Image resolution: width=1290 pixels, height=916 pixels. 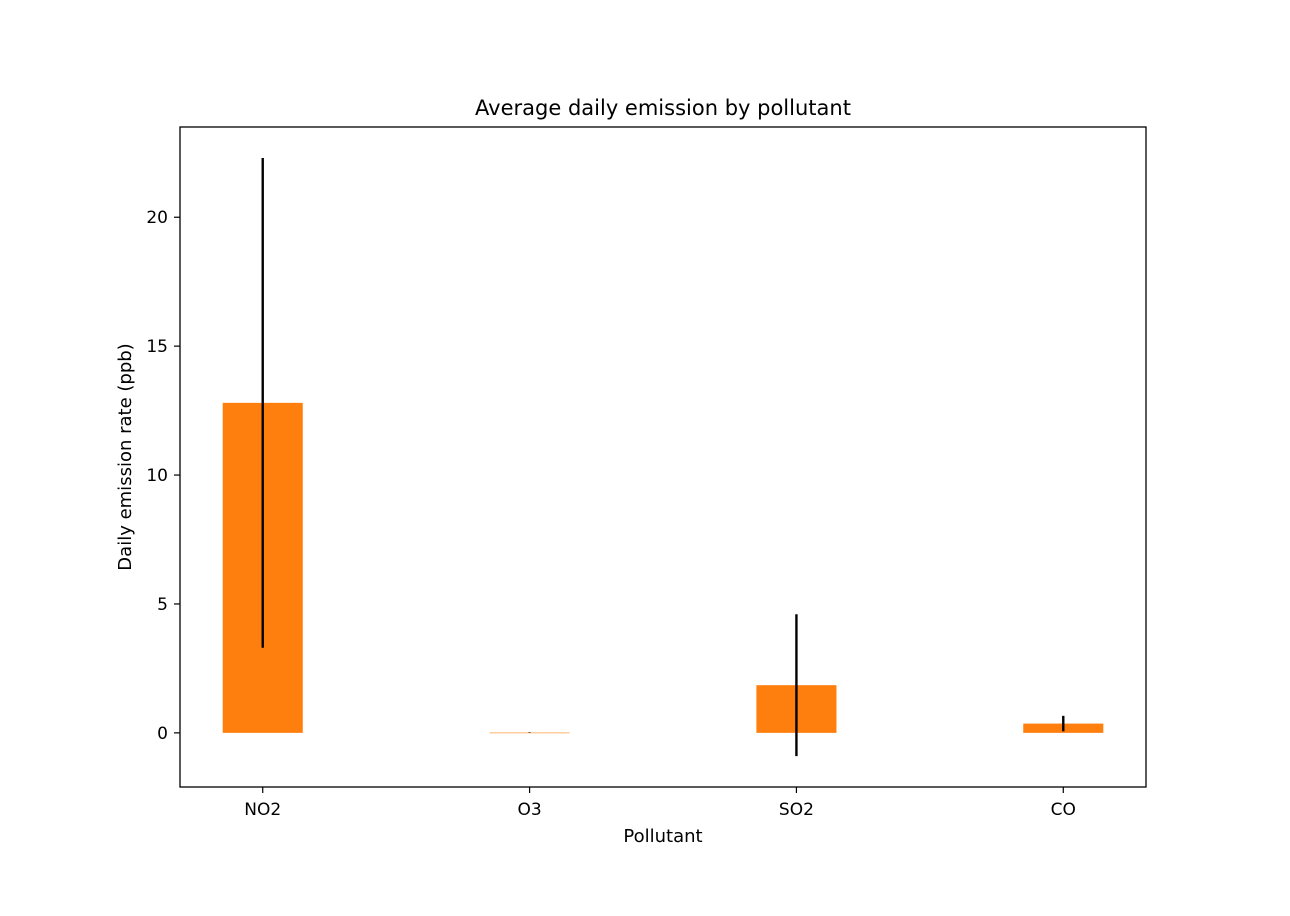 What do you see at coordinates (162, 605) in the screenshot?
I see `y-tick-label: 5` at bounding box center [162, 605].